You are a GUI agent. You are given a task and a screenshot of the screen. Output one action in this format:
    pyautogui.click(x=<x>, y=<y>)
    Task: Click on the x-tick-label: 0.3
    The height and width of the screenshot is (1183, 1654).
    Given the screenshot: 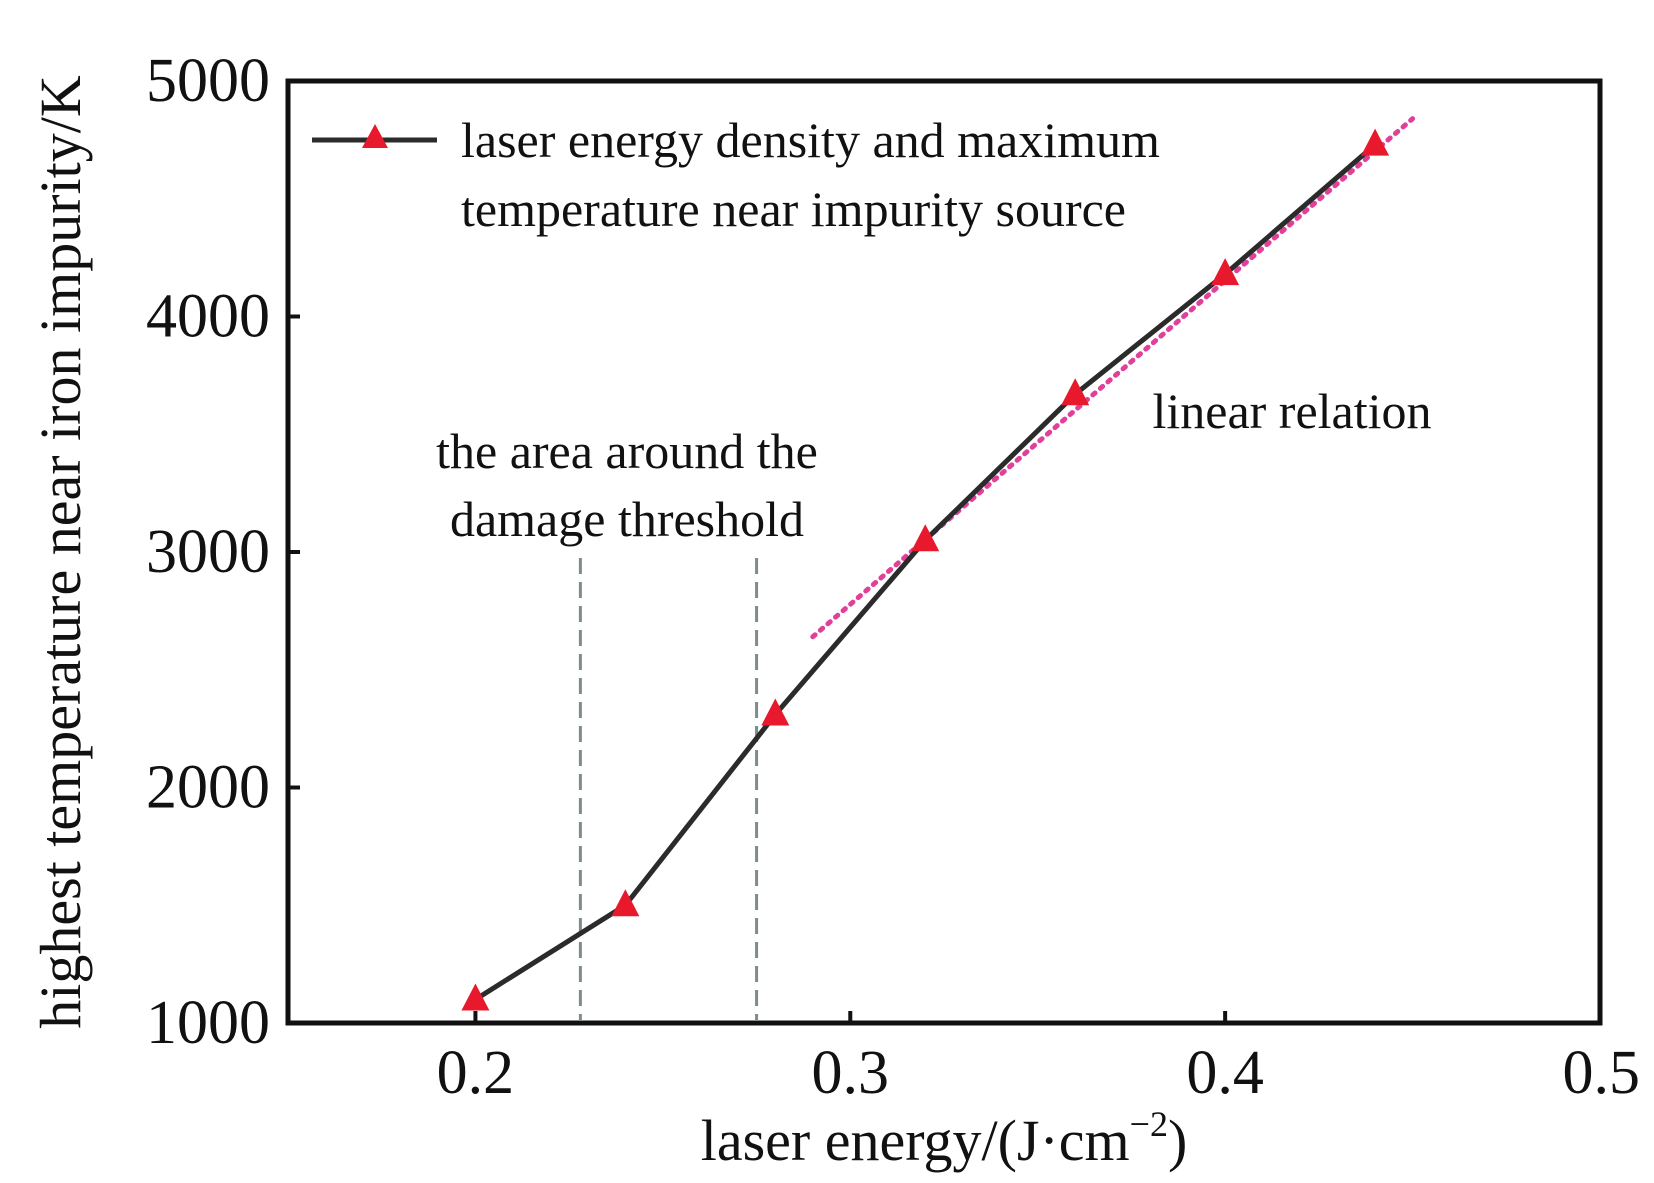 What is the action you would take?
    pyautogui.click(x=851, y=1073)
    